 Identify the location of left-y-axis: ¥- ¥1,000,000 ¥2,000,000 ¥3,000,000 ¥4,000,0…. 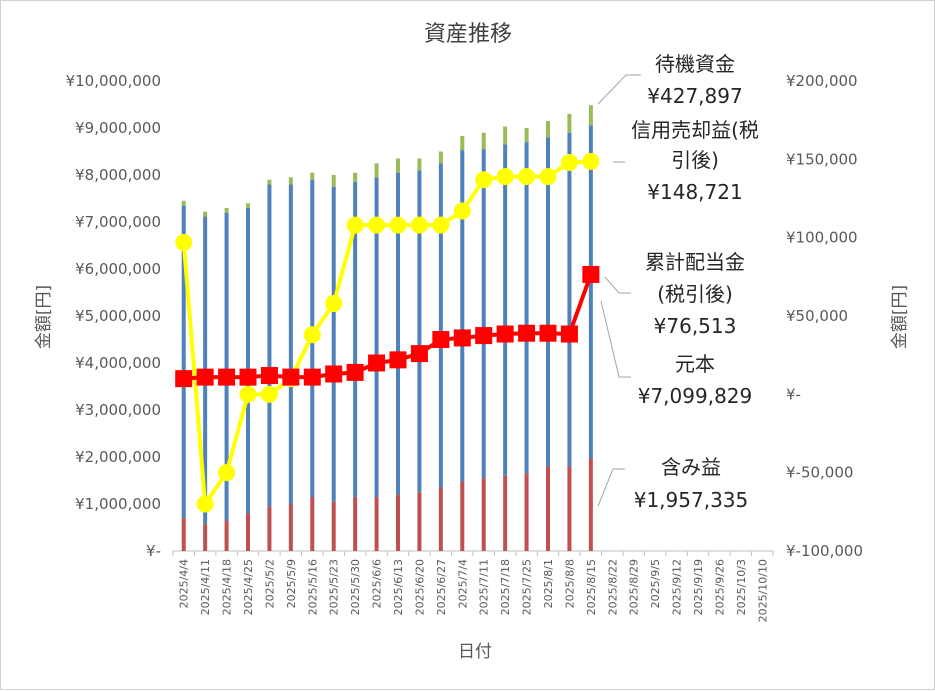
(113, 316).